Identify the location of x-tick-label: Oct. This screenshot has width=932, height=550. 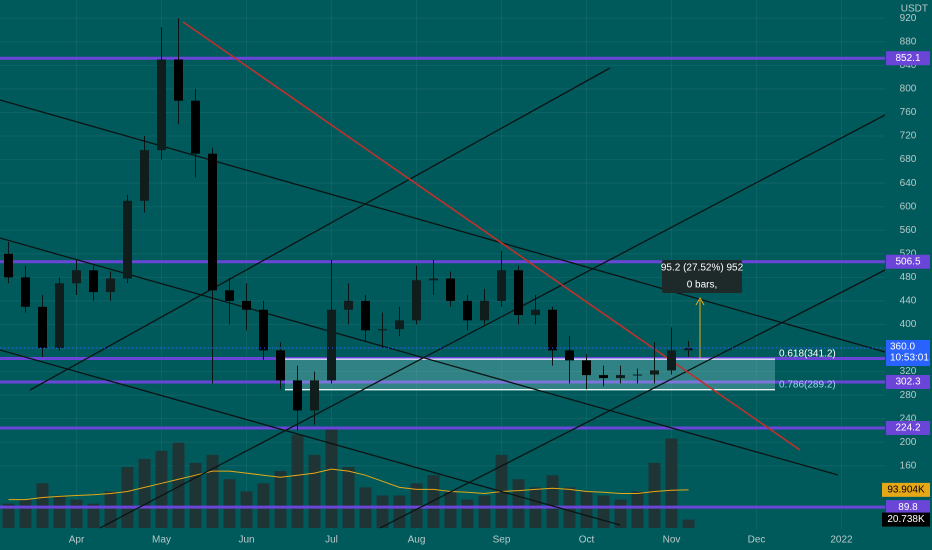
(587, 540).